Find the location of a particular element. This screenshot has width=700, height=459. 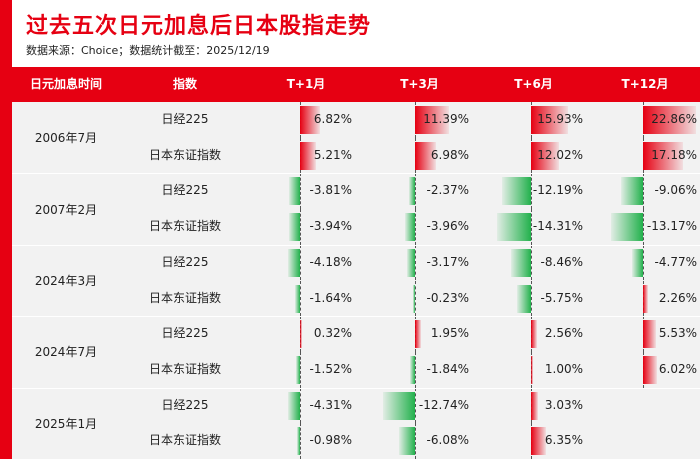

value-label: 2.56% is located at coordinates (563, 333).